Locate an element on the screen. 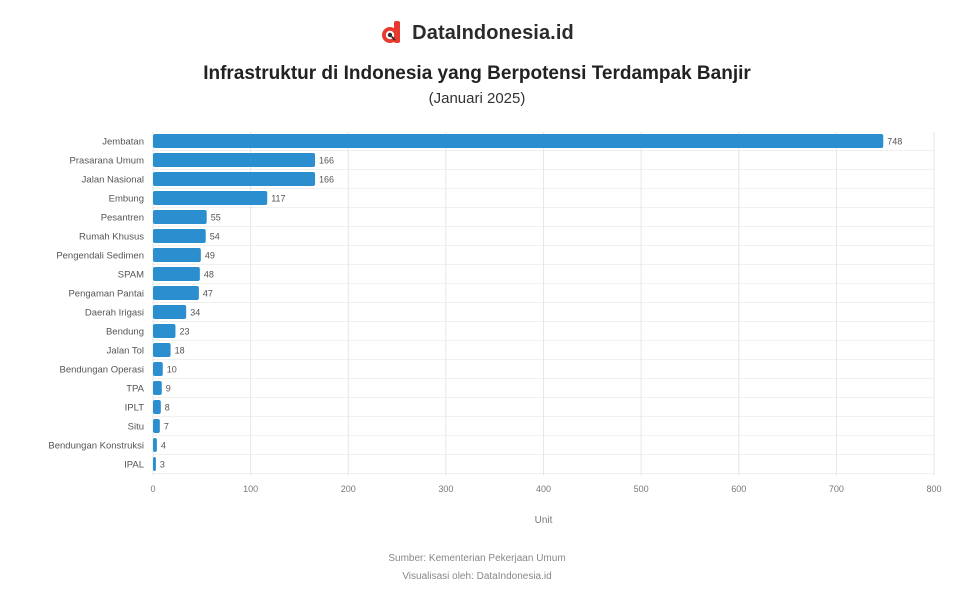  category-label: Bendung is located at coordinates (125, 332).